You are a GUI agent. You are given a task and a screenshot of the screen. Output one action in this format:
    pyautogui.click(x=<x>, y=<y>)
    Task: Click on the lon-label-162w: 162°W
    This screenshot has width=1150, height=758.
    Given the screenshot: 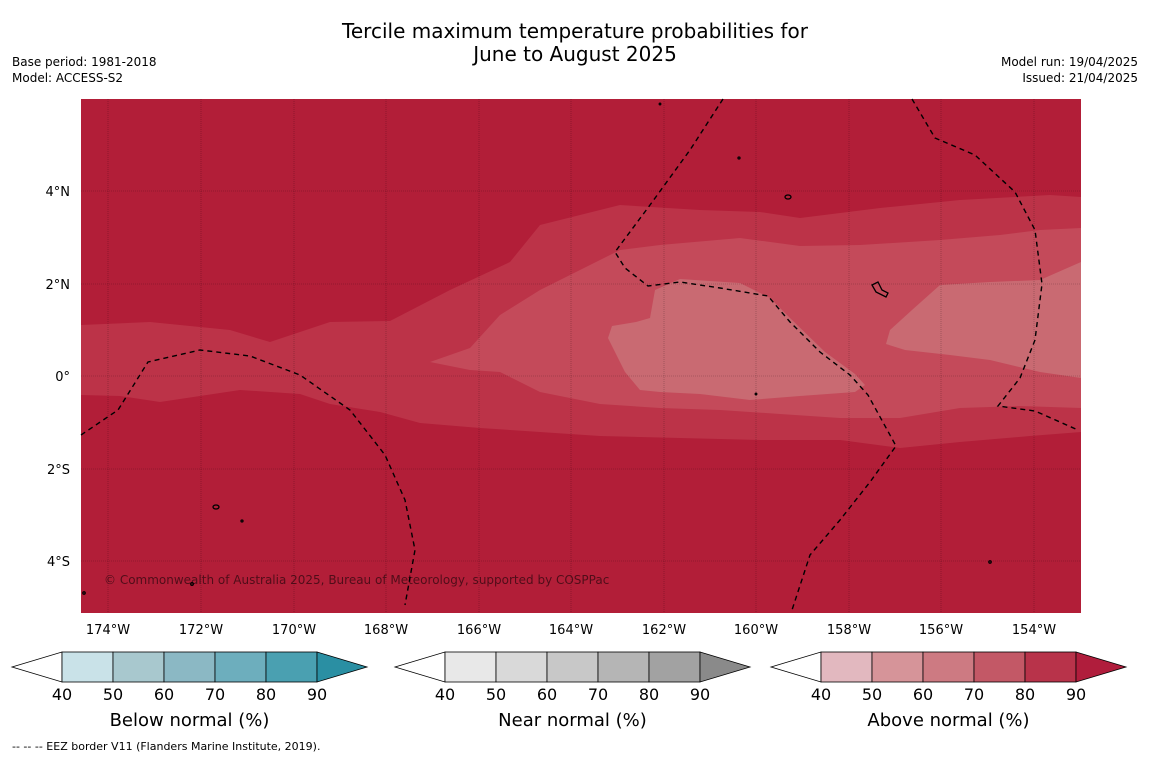 What is the action you would take?
    pyautogui.click(x=664, y=630)
    